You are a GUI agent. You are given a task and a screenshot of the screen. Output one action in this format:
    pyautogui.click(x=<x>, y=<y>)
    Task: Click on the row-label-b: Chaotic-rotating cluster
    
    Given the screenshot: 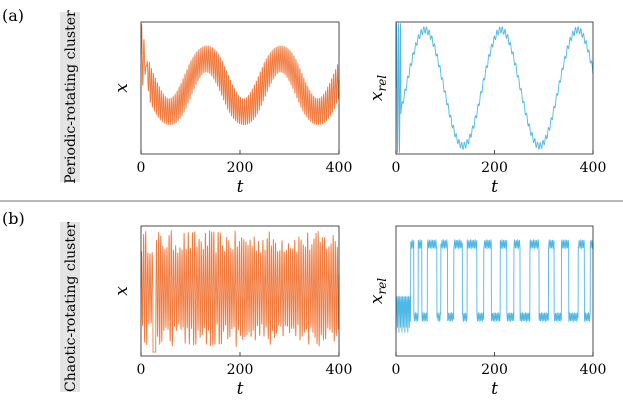 What is the action you would take?
    pyautogui.click(x=70, y=307)
    